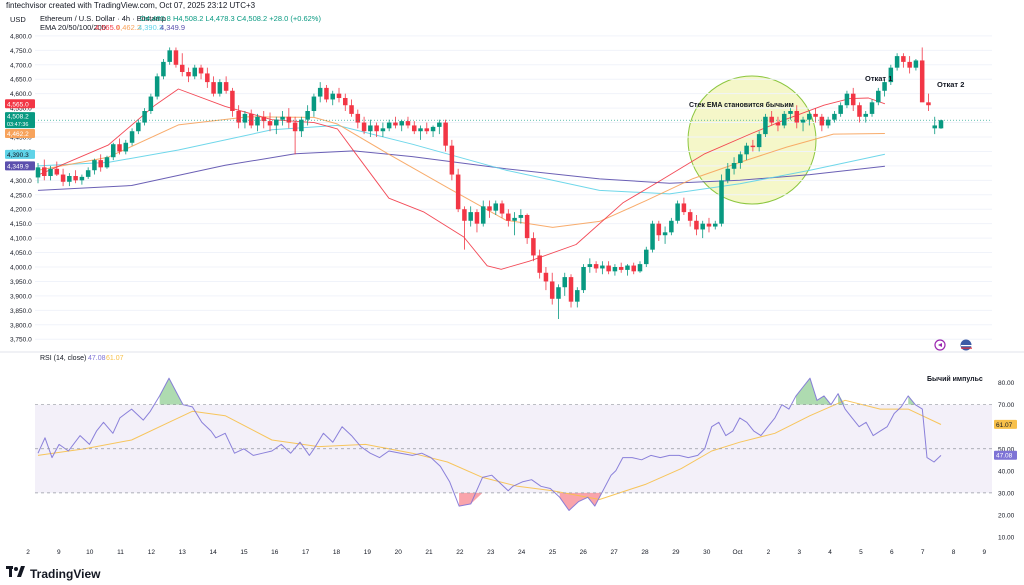  Describe the element at coordinates (1006, 515) in the screenshot. I see `rsi-tick-label: 20.00` at that location.